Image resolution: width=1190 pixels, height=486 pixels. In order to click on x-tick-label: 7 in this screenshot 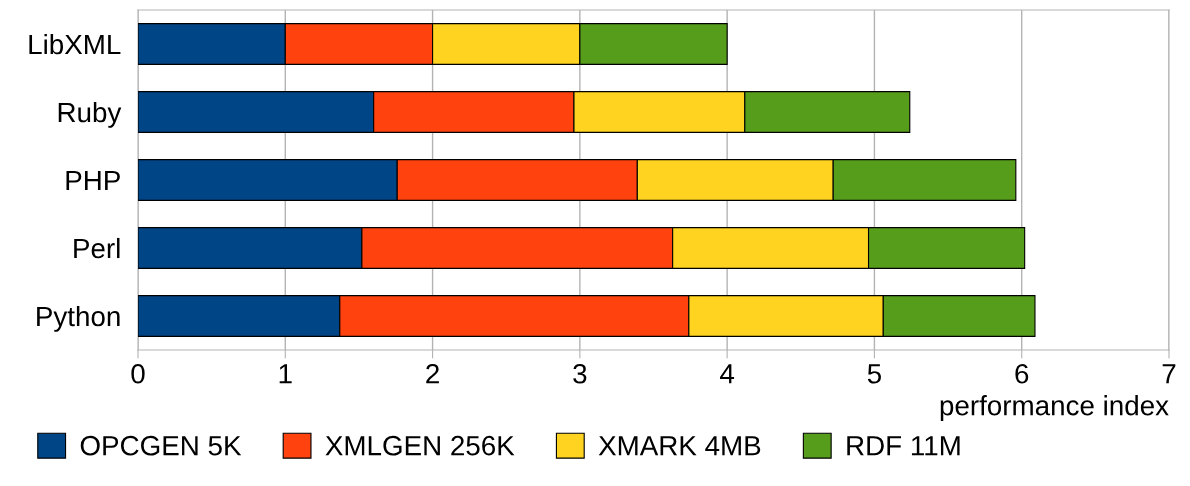, I will do `click(1169, 374)`.